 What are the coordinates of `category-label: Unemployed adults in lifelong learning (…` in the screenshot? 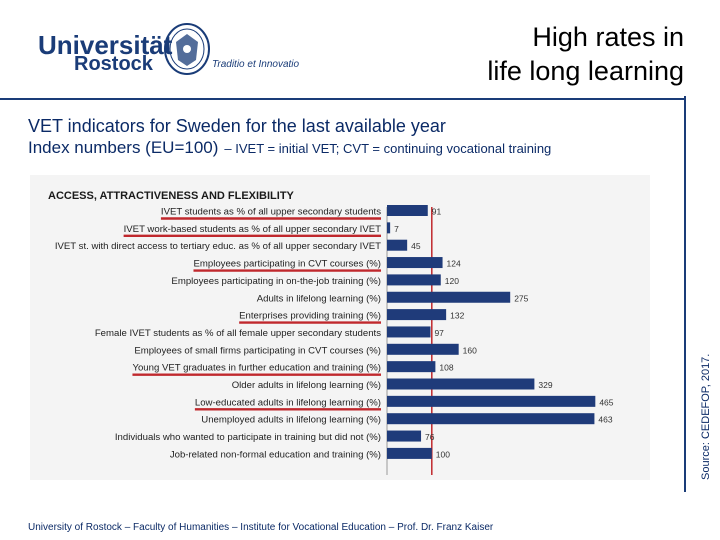 It's located at (291, 420).